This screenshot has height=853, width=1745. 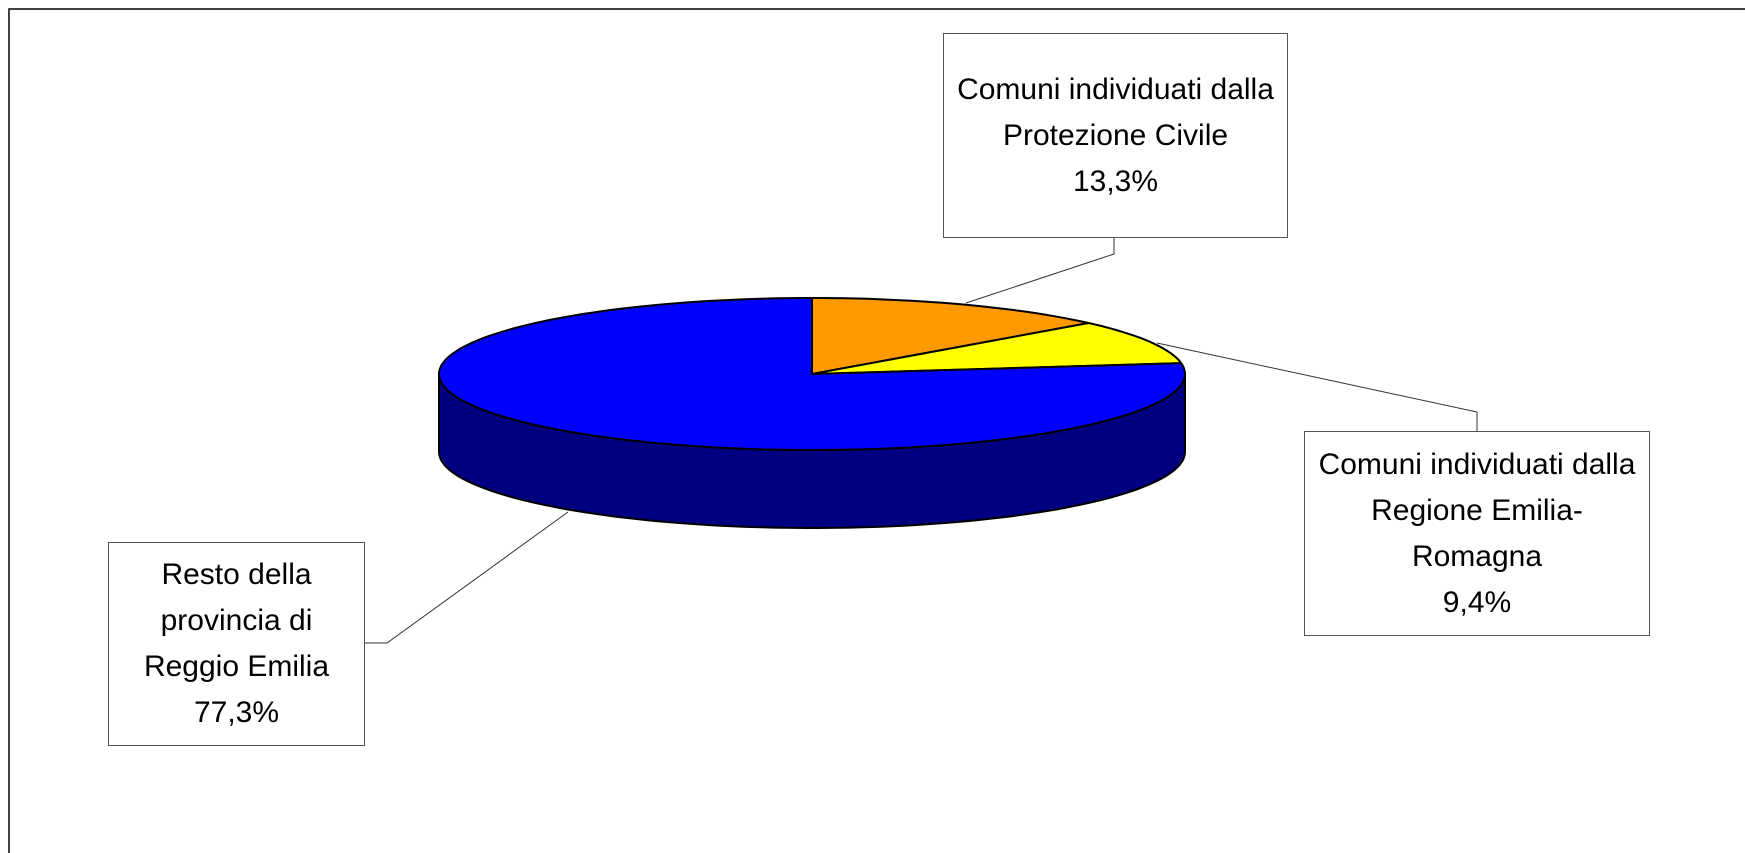 I want to click on label-name: Resto della provincia di Reggio Emilia, so click(x=236, y=620).